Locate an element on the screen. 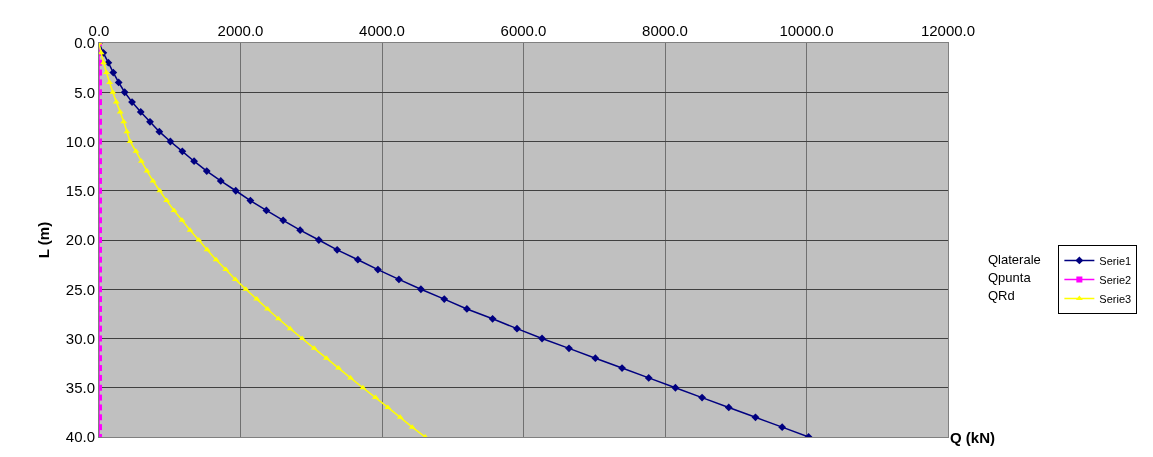  y-tick-label: 15.0 is located at coordinates (80, 190).